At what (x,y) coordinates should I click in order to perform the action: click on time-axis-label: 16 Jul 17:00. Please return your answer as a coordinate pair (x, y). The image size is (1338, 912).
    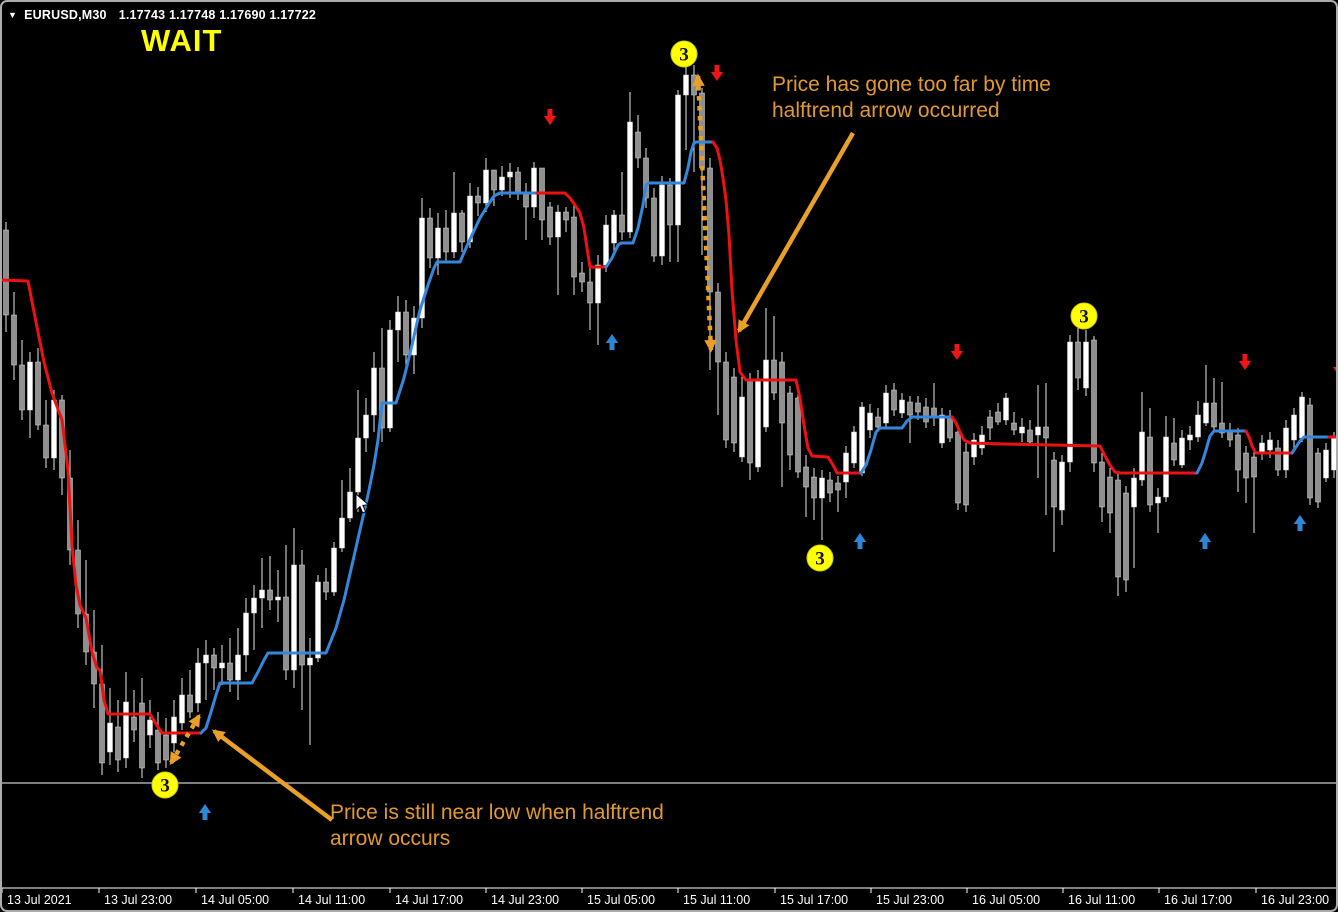
    Looking at the image, I should click on (1198, 900).